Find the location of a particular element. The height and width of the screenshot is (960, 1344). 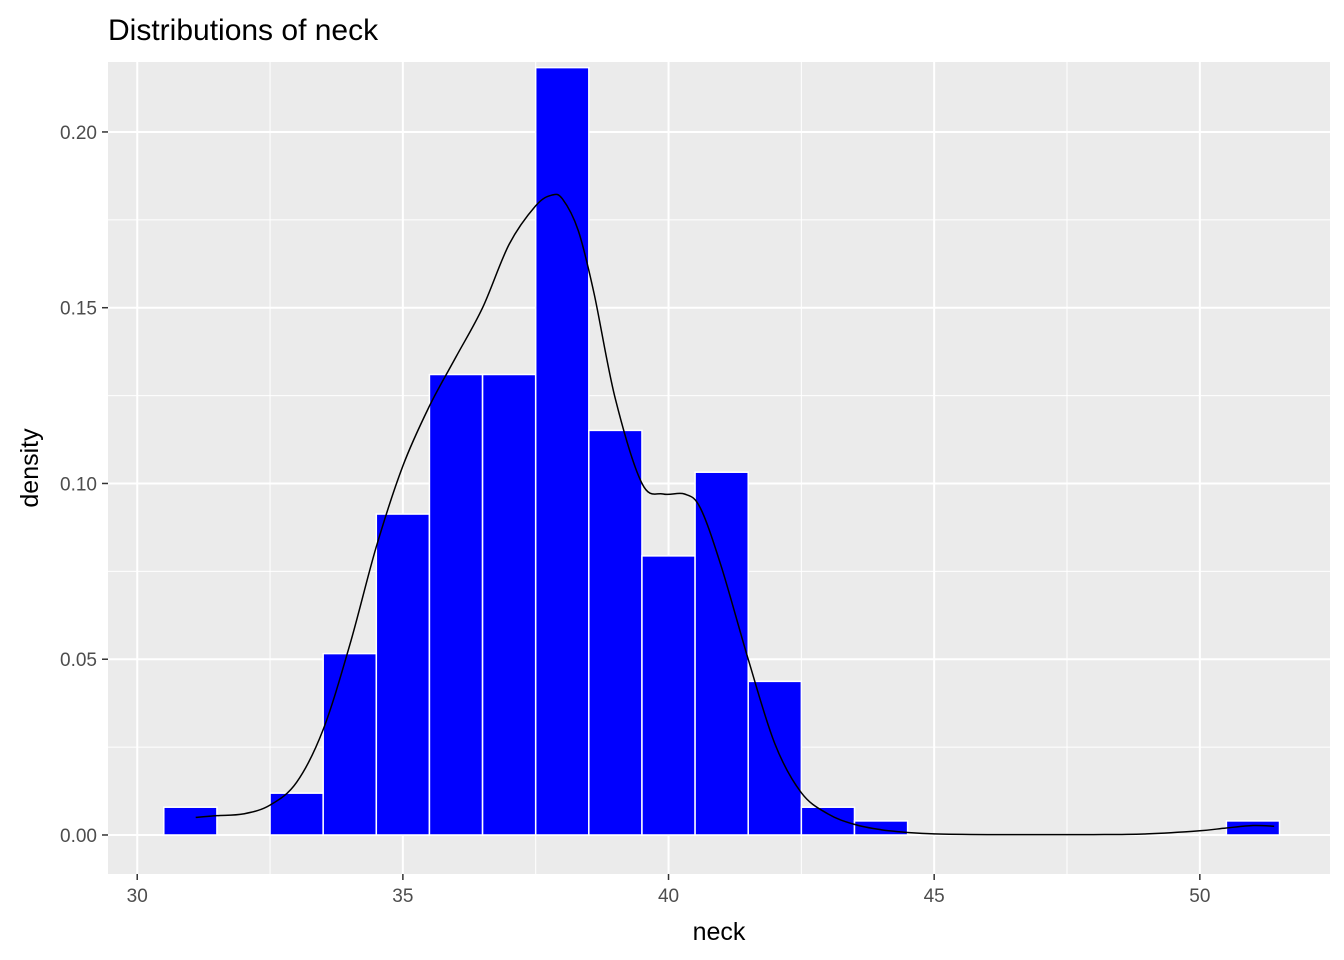

x-tick-label: 45 is located at coordinates (934, 896).